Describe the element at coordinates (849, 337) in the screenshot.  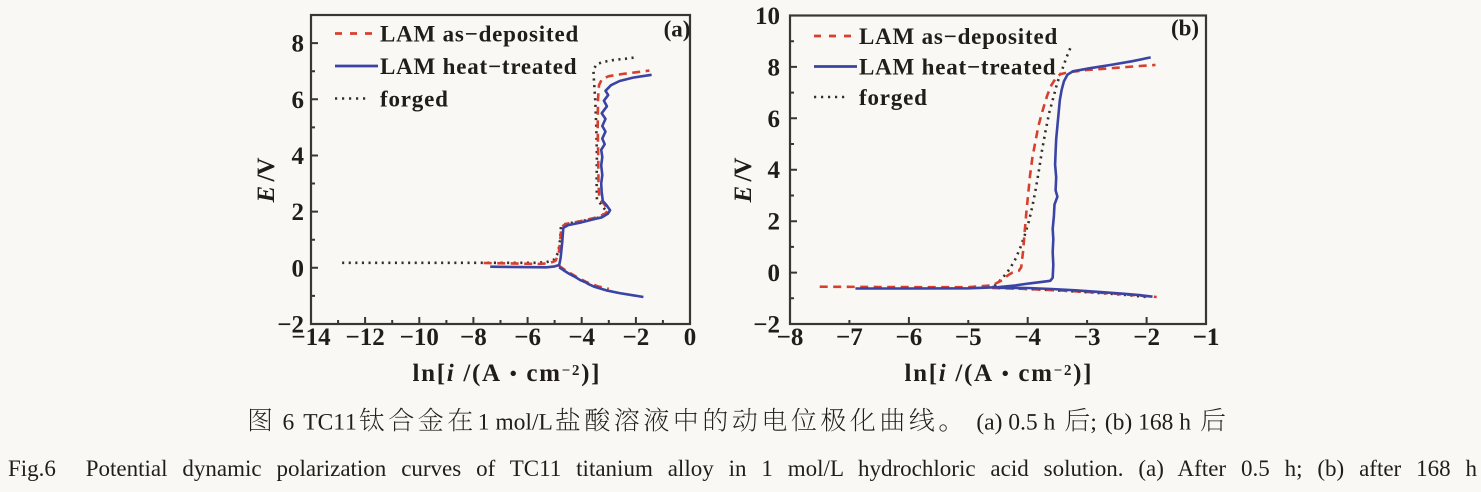
I see `svg-text: −7` at that location.